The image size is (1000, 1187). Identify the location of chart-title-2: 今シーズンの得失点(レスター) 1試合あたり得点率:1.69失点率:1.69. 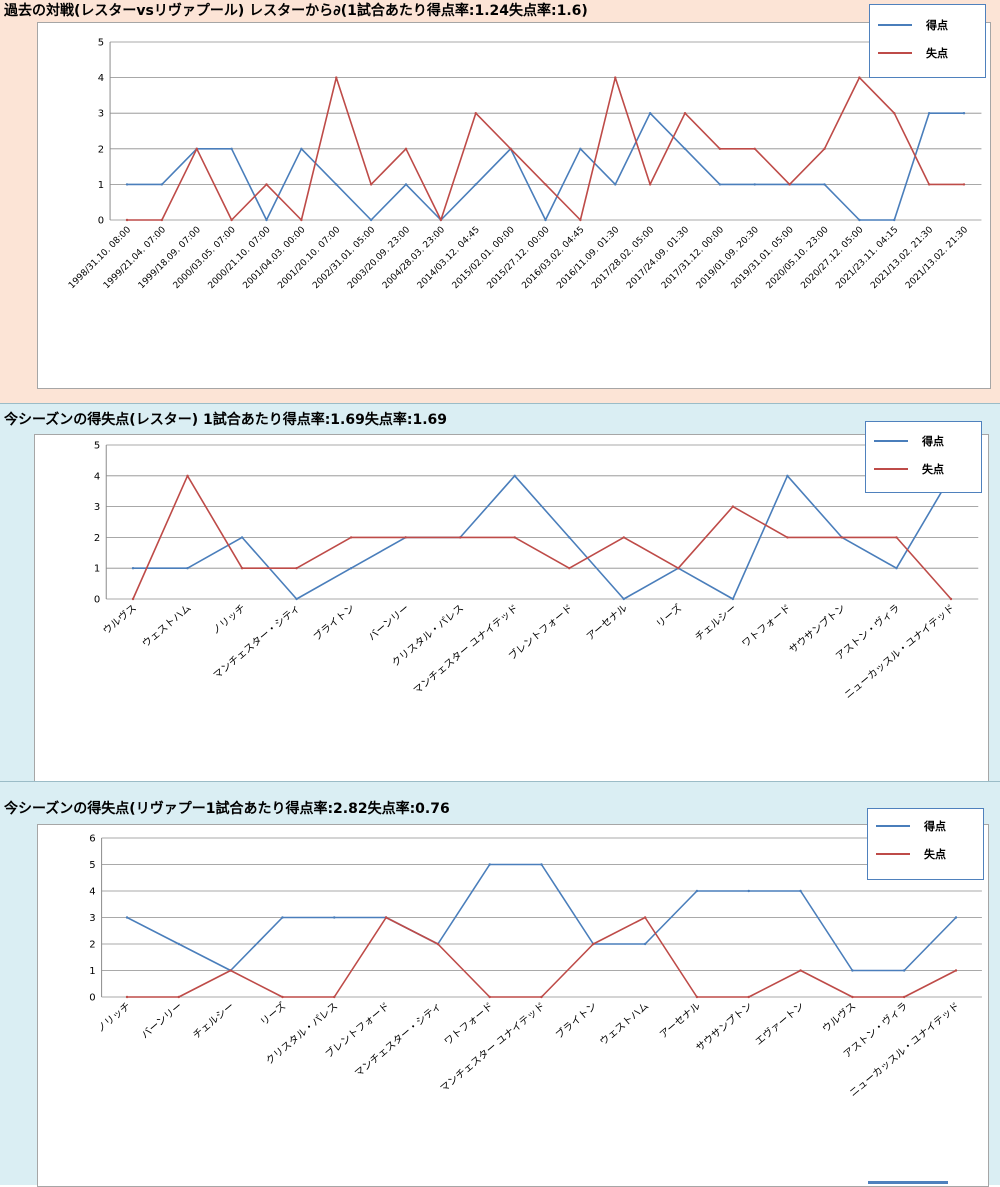
(225, 420).